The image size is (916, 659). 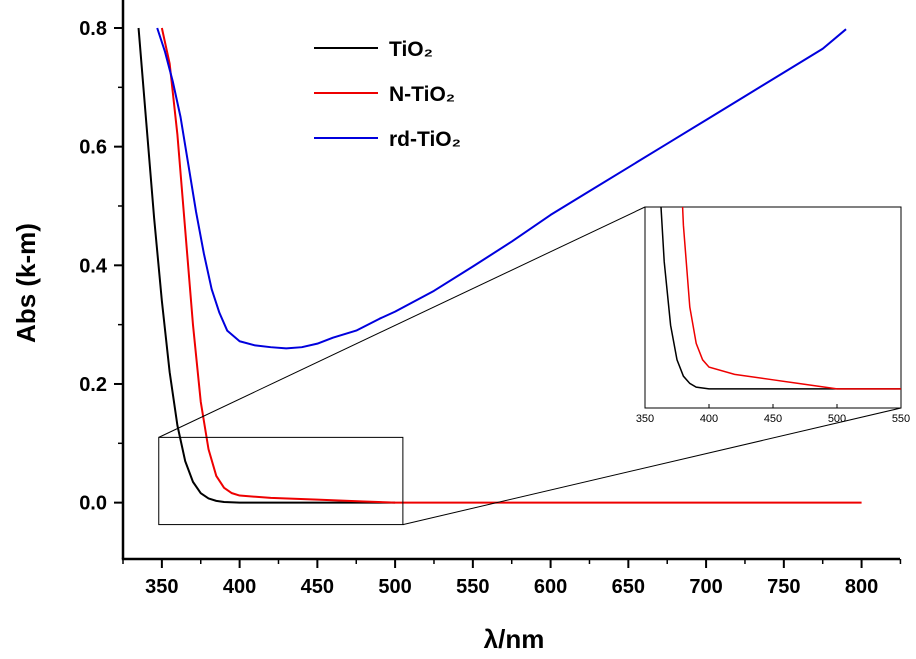 I want to click on x-tick-label-6: 650, so click(x=628, y=587).